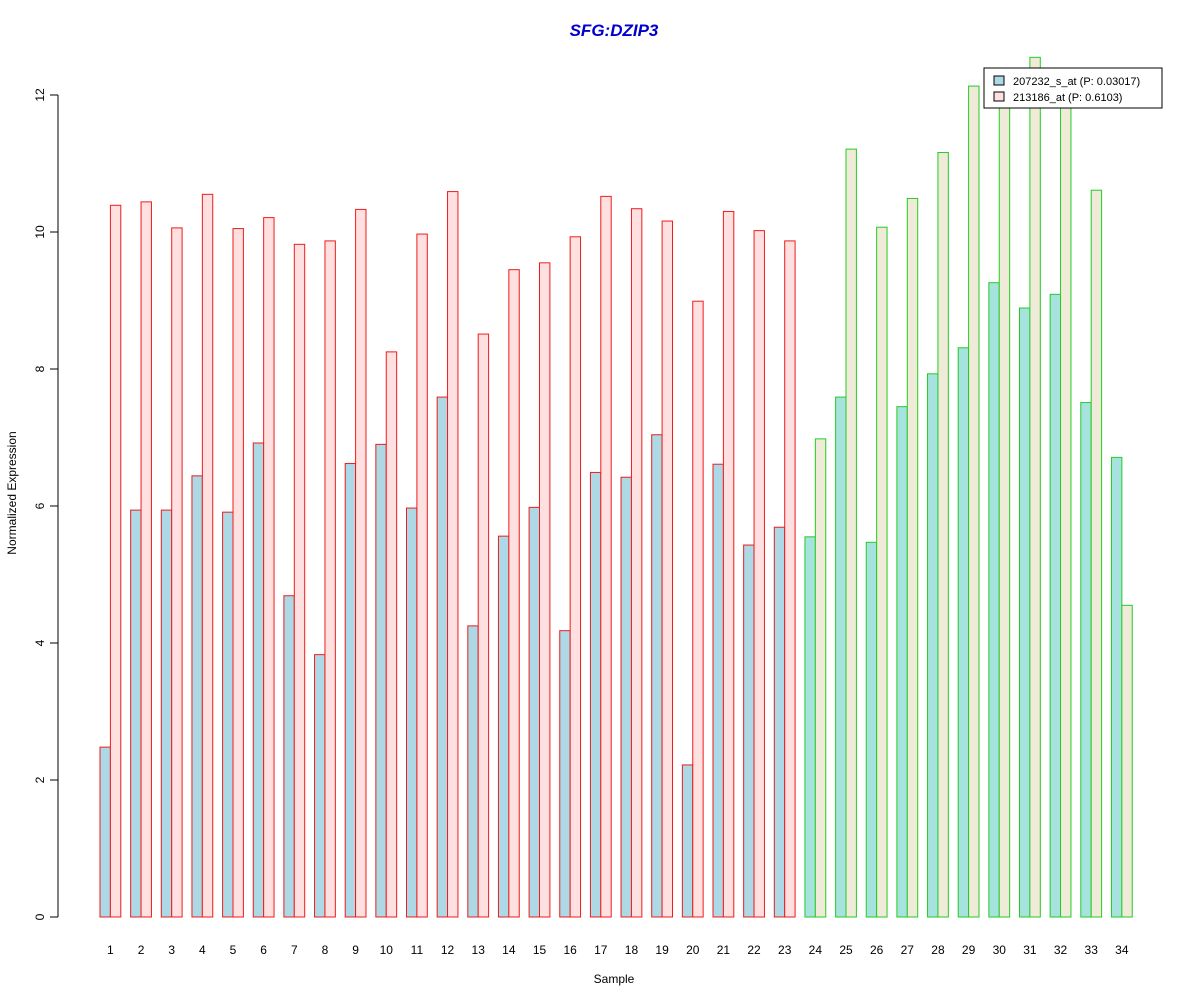  I want to click on x-tick-label: 30, so click(1000, 950).